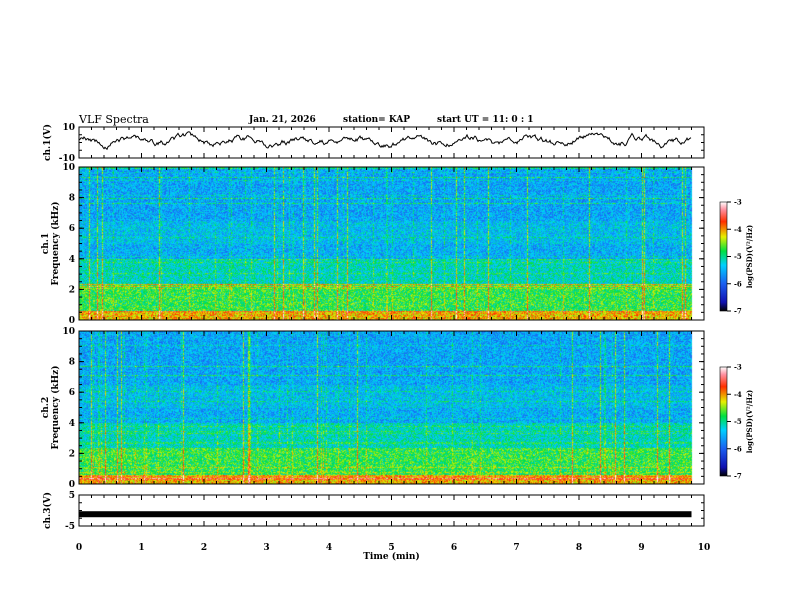 The image size is (792, 612). Describe the element at coordinates (377, 120) in the screenshot. I see `station-label: station= KAP` at that location.